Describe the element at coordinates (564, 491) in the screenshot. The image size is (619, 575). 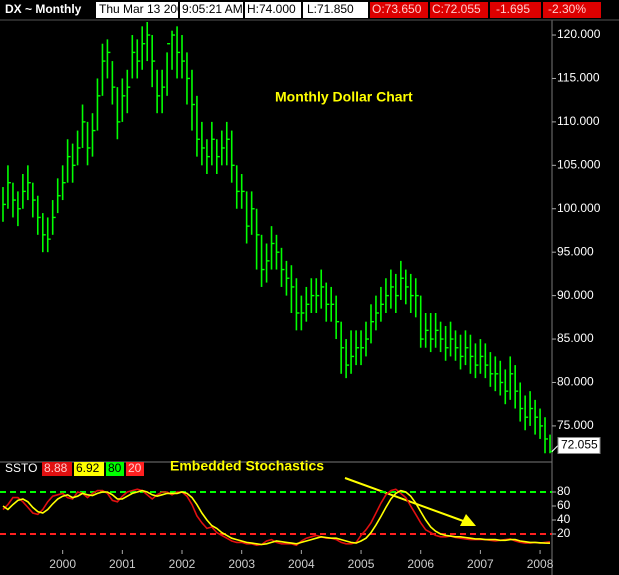
I see `y-tick-label: 80` at that location.